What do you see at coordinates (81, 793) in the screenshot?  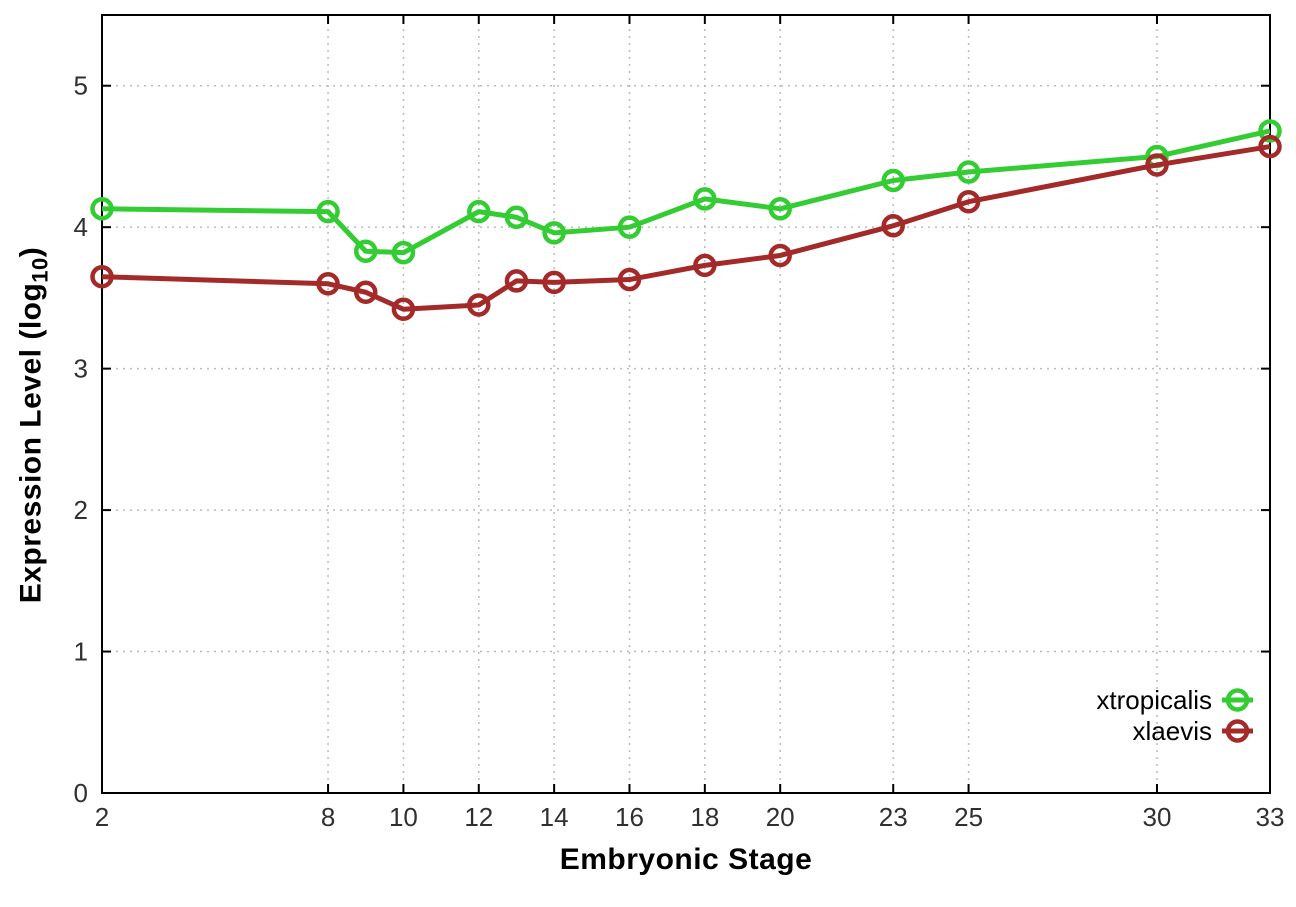 I see `y-tick-label: 0` at bounding box center [81, 793].